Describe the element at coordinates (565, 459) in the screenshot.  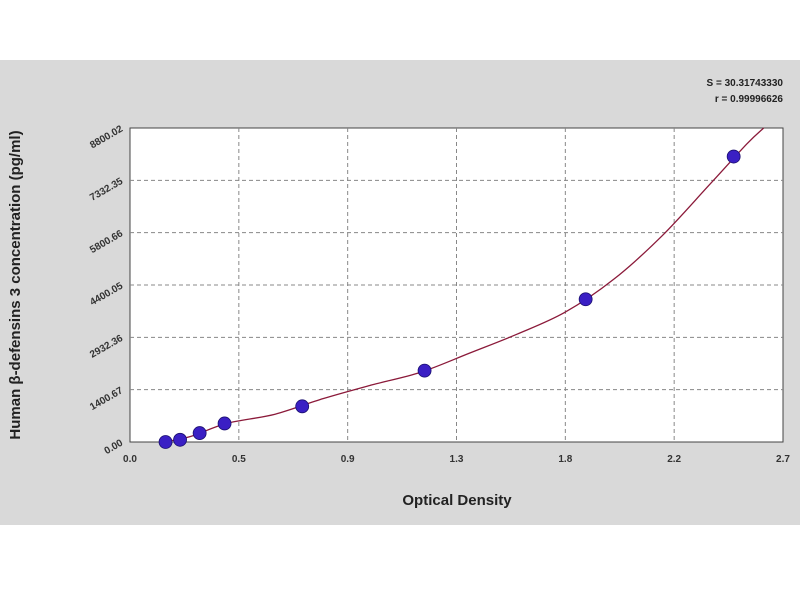
I see `x-tick-label: 1.8` at that location.